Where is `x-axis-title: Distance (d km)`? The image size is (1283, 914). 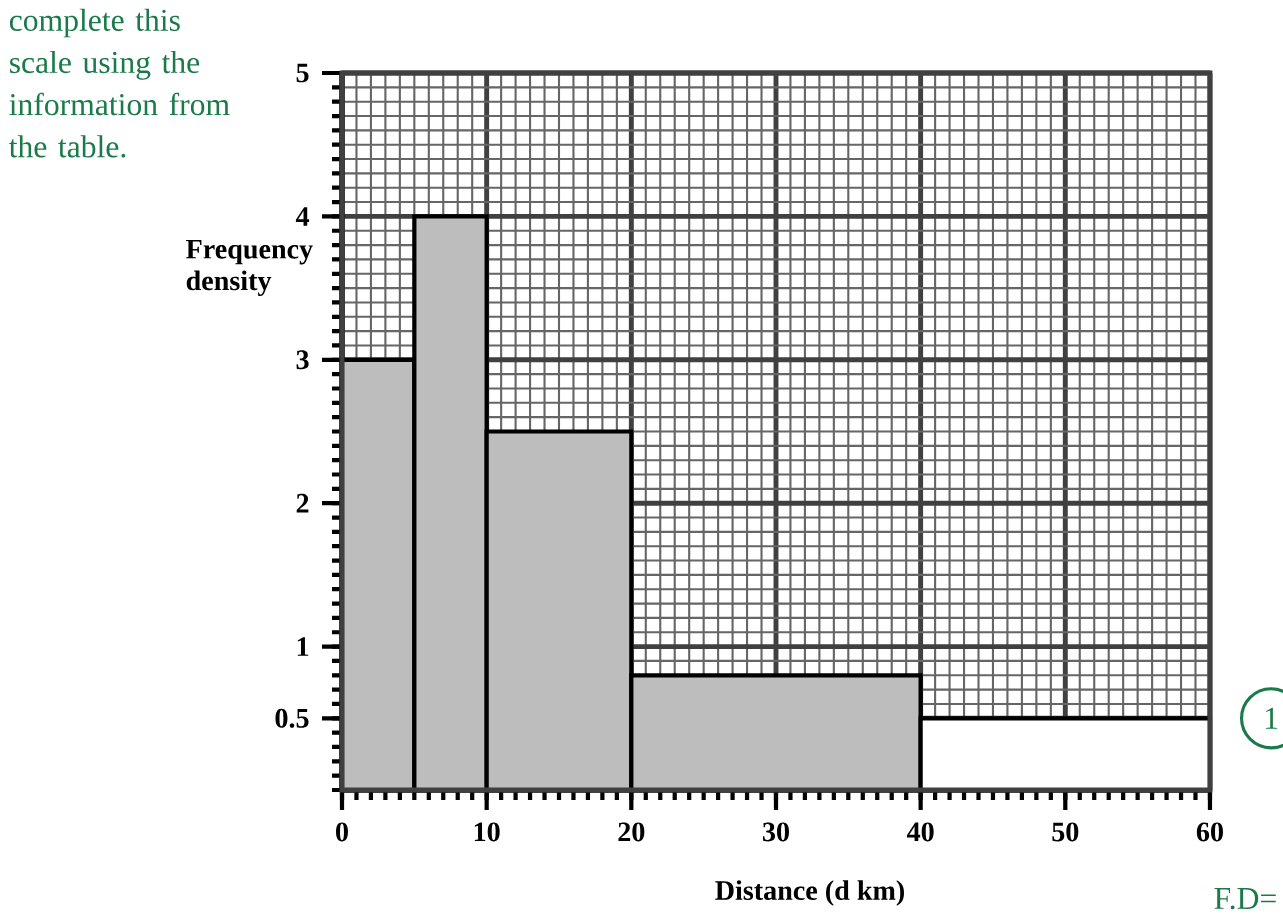
x-axis-title: Distance (d km) is located at coordinates (809, 893).